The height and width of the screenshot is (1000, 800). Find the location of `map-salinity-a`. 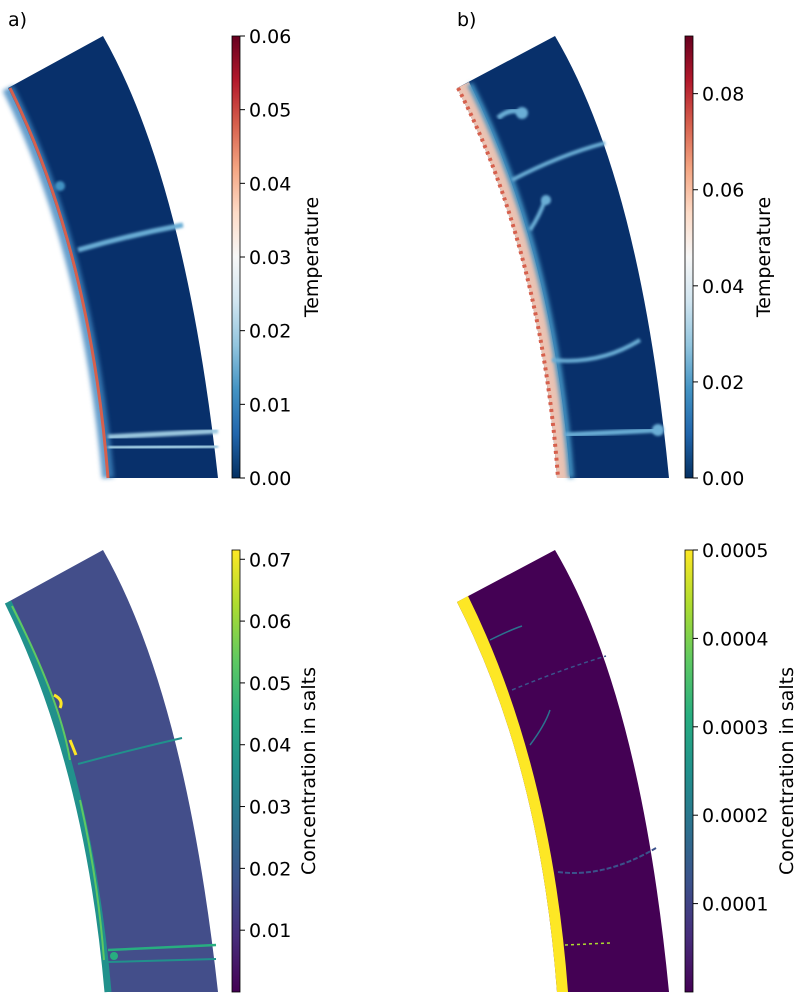

map-salinity-a is located at coordinates (111, 771).